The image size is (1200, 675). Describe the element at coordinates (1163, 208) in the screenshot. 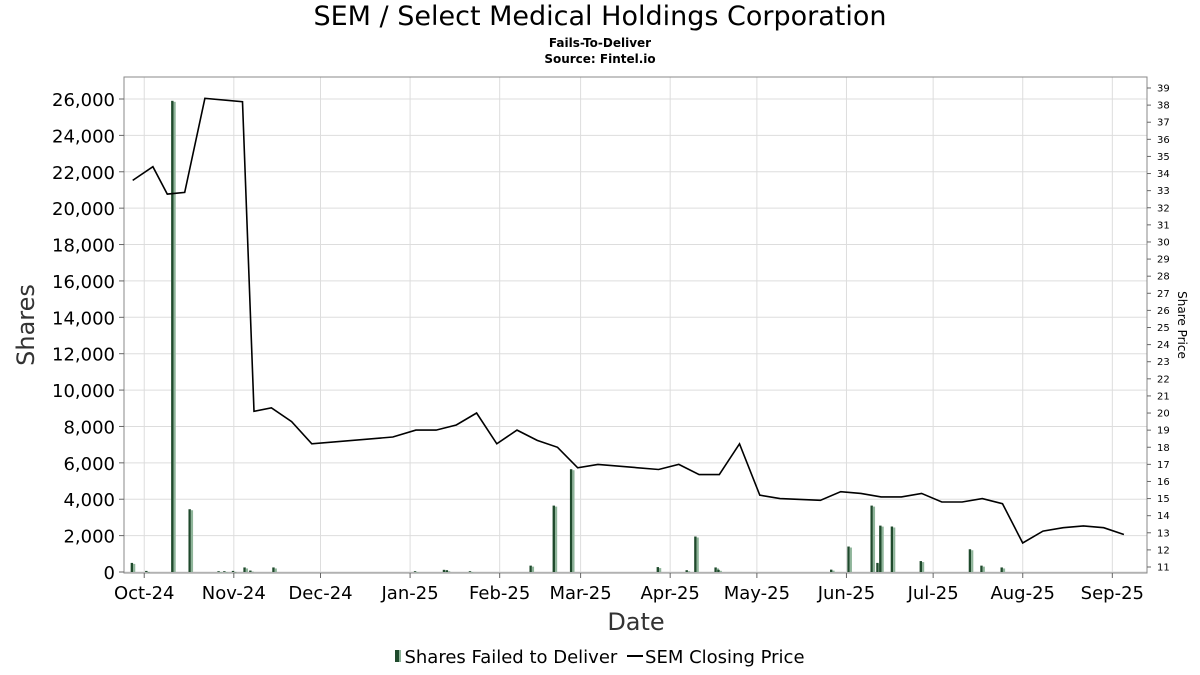

I see `y2-tick-label: 32` at that location.